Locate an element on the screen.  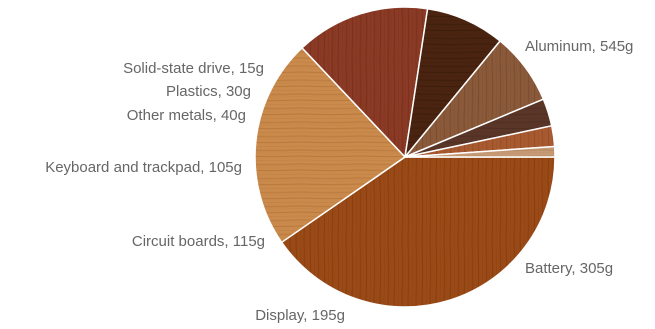
pie-slice-solid-state-drive is located at coordinates (480, 151).